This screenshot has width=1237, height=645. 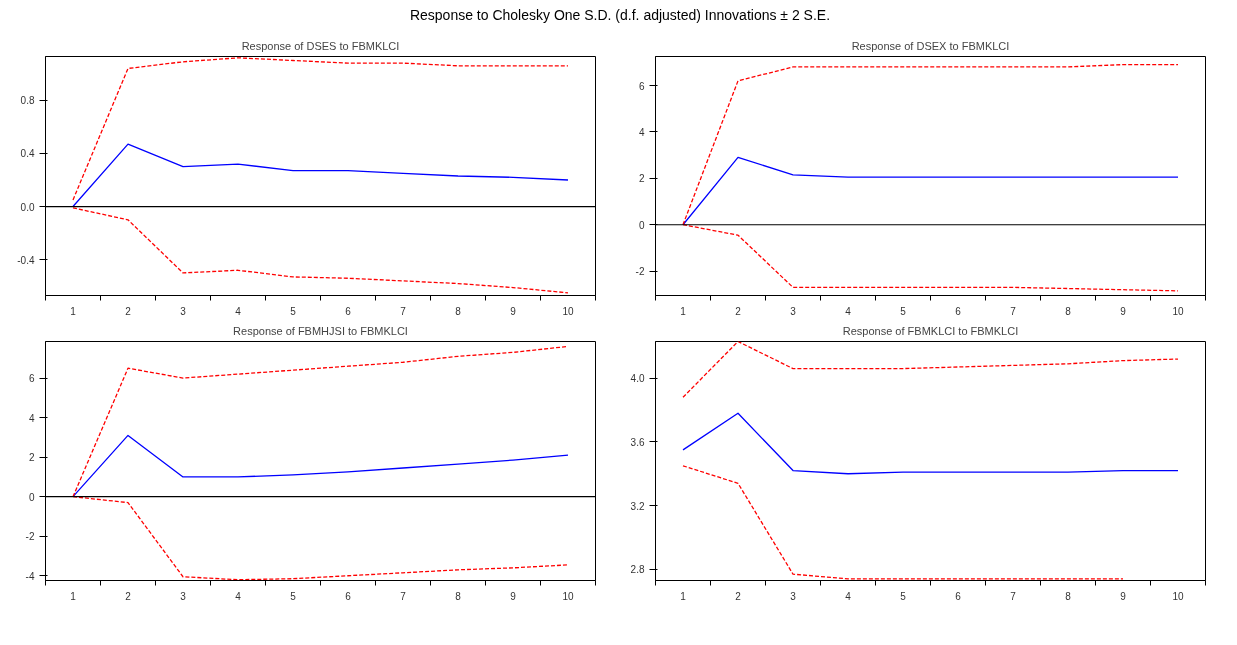 What do you see at coordinates (30, 576) in the screenshot?
I see `y-tick-label: -4` at bounding box center [30, 576].